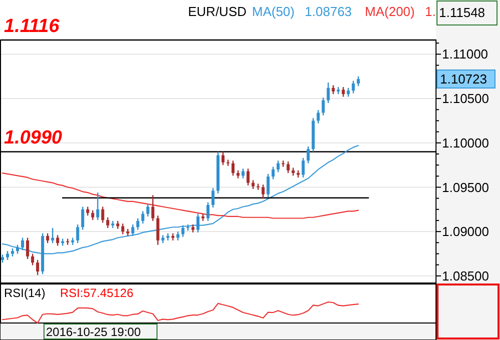  I want to click on text: RSI:57.45126, so click(97, 293).